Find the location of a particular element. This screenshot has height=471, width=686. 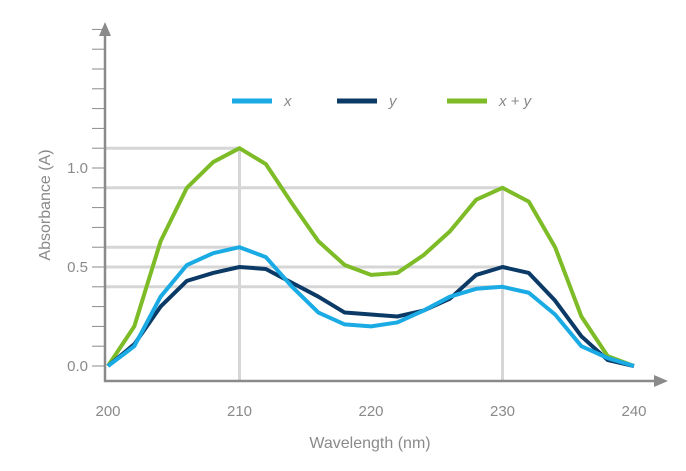

x-axis-arrow-icon is located at coordinates (661, 381).